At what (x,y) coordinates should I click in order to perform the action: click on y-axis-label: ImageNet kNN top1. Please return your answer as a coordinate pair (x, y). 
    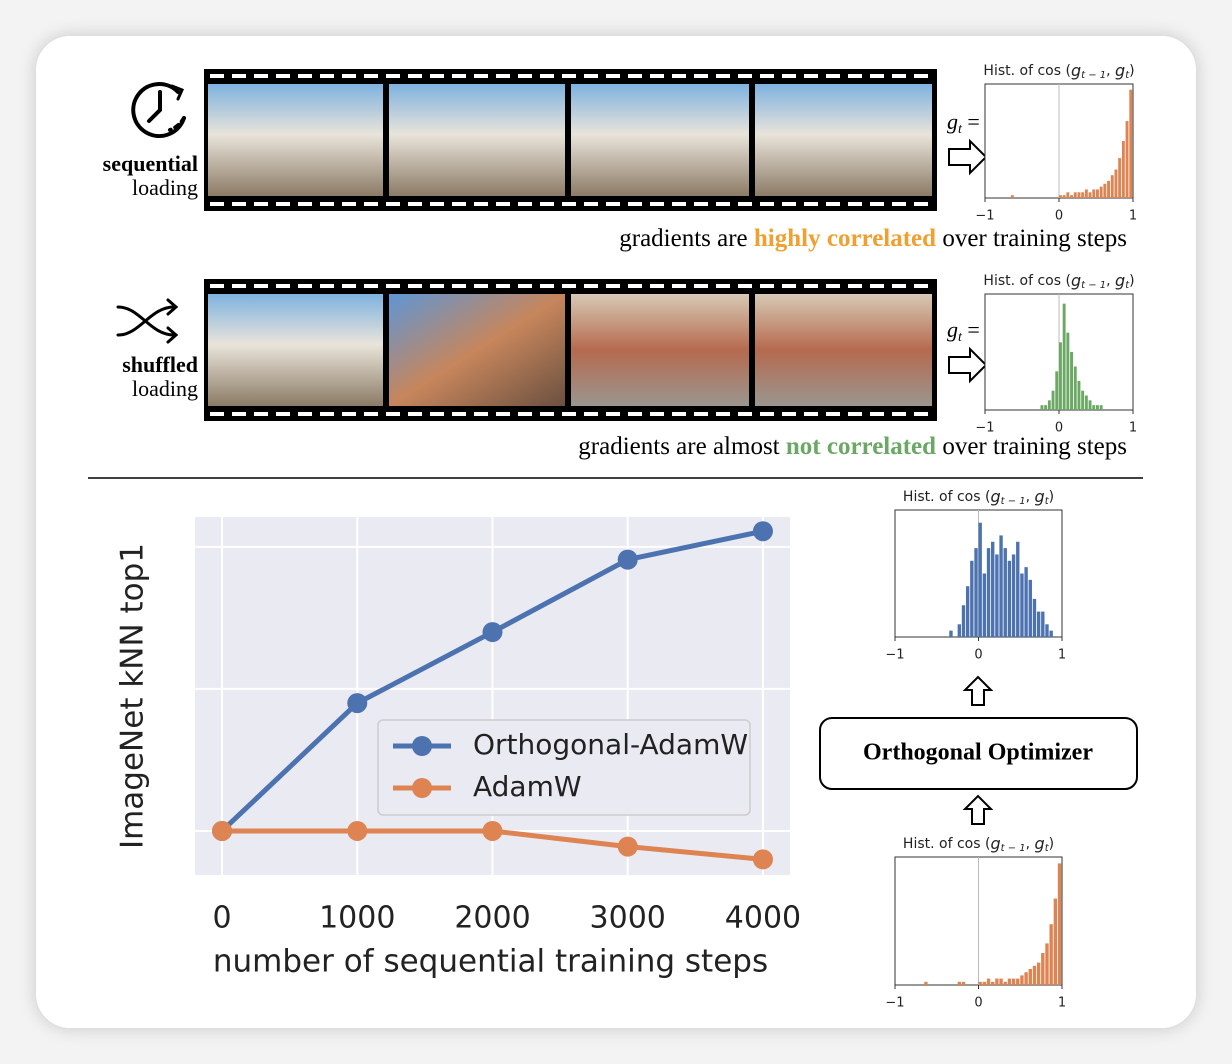
    Looking at the image, I should click on (133, 696).